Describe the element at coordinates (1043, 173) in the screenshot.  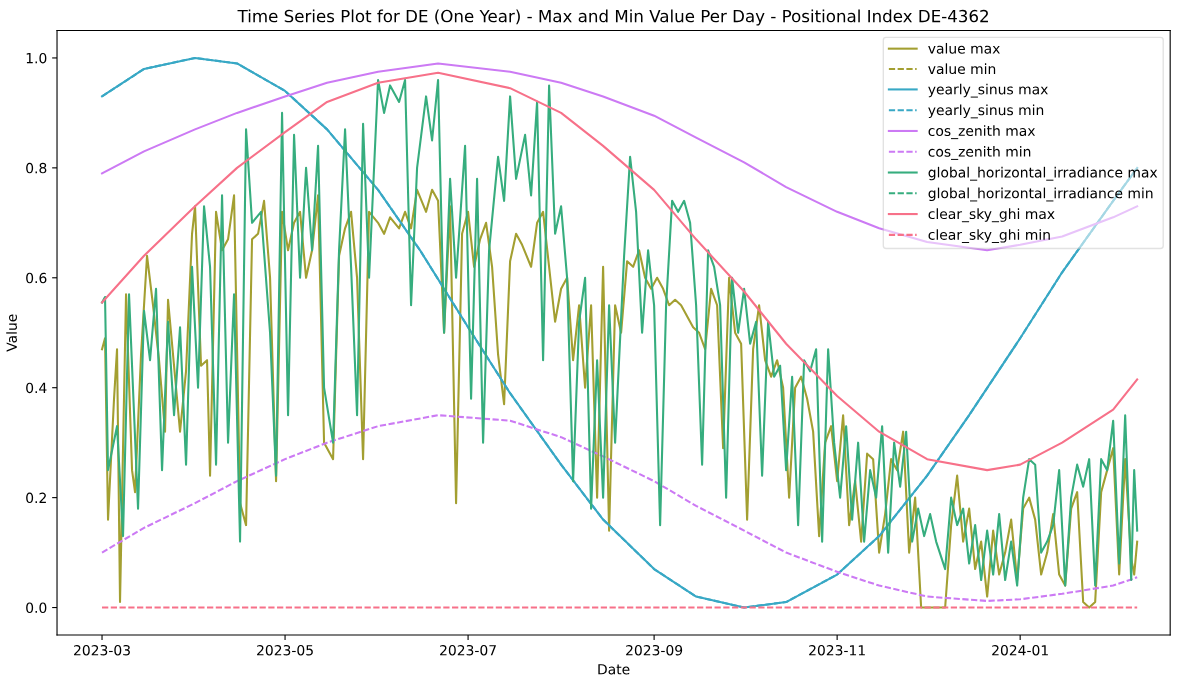
I see `legend-label: global_horizontal_irradiance max` at that location.